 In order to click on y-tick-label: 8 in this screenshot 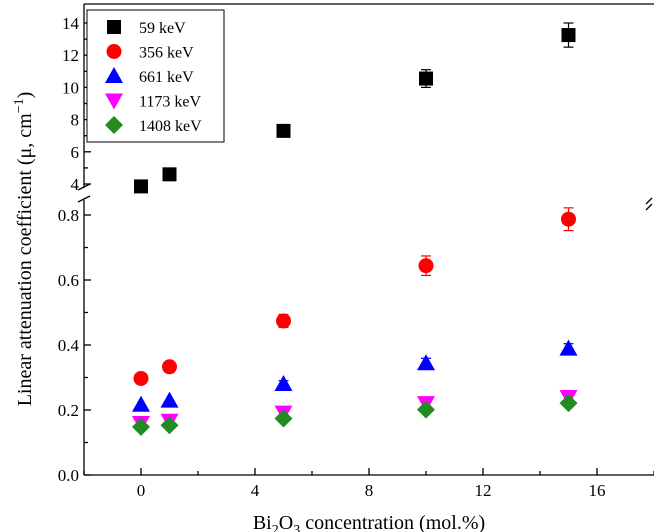, I will do `click(75, 120)`.